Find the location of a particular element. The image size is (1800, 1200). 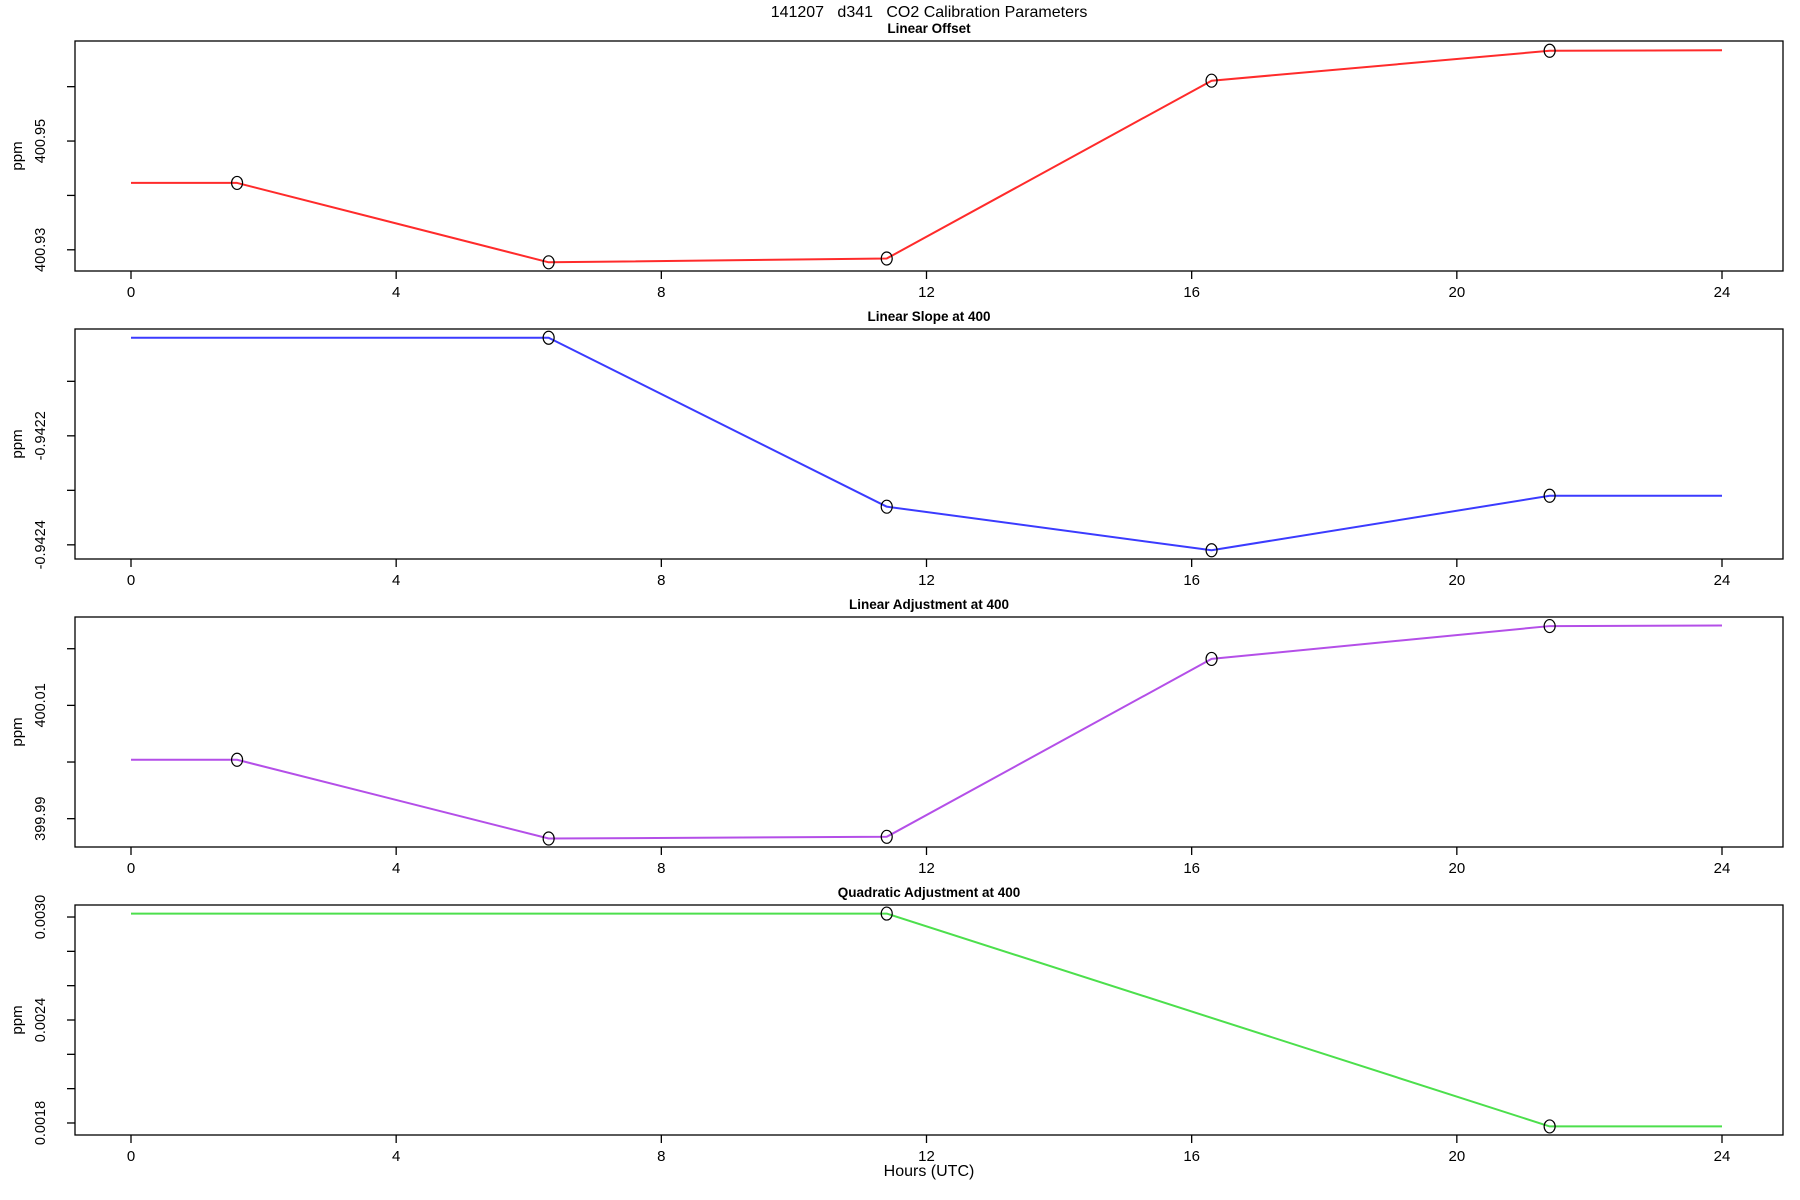

panel-title: Quadratic Adjustment at 400 is located at coordinates (929, 892).